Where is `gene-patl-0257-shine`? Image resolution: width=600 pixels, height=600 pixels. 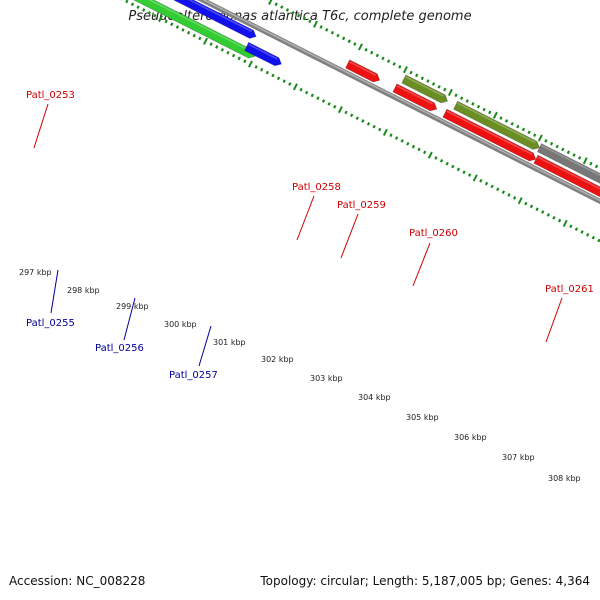 gene-patl-0257-shine is located at coordinates (263, 51).